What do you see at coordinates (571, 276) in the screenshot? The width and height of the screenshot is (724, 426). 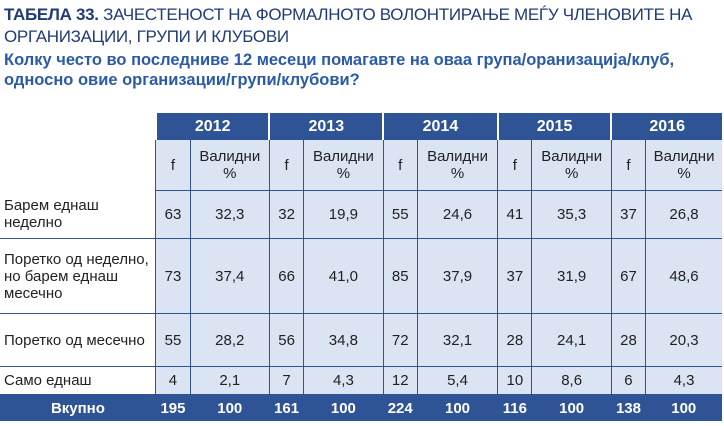 I see `cell: 31,9` at bounding box center [571, 276].